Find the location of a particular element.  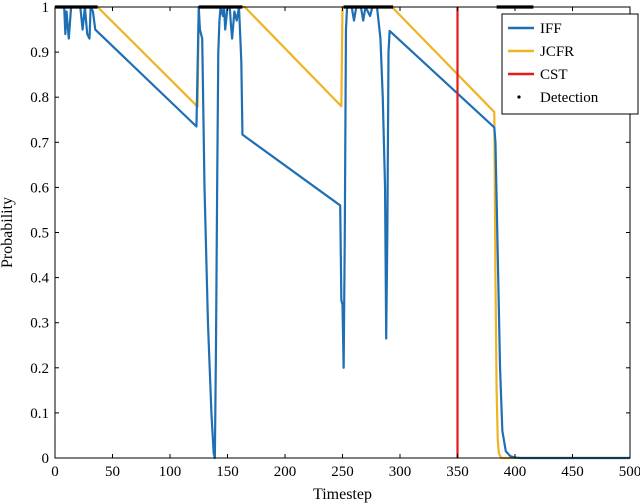

x-tick-label: 400 is located at coordinates (515, 472).